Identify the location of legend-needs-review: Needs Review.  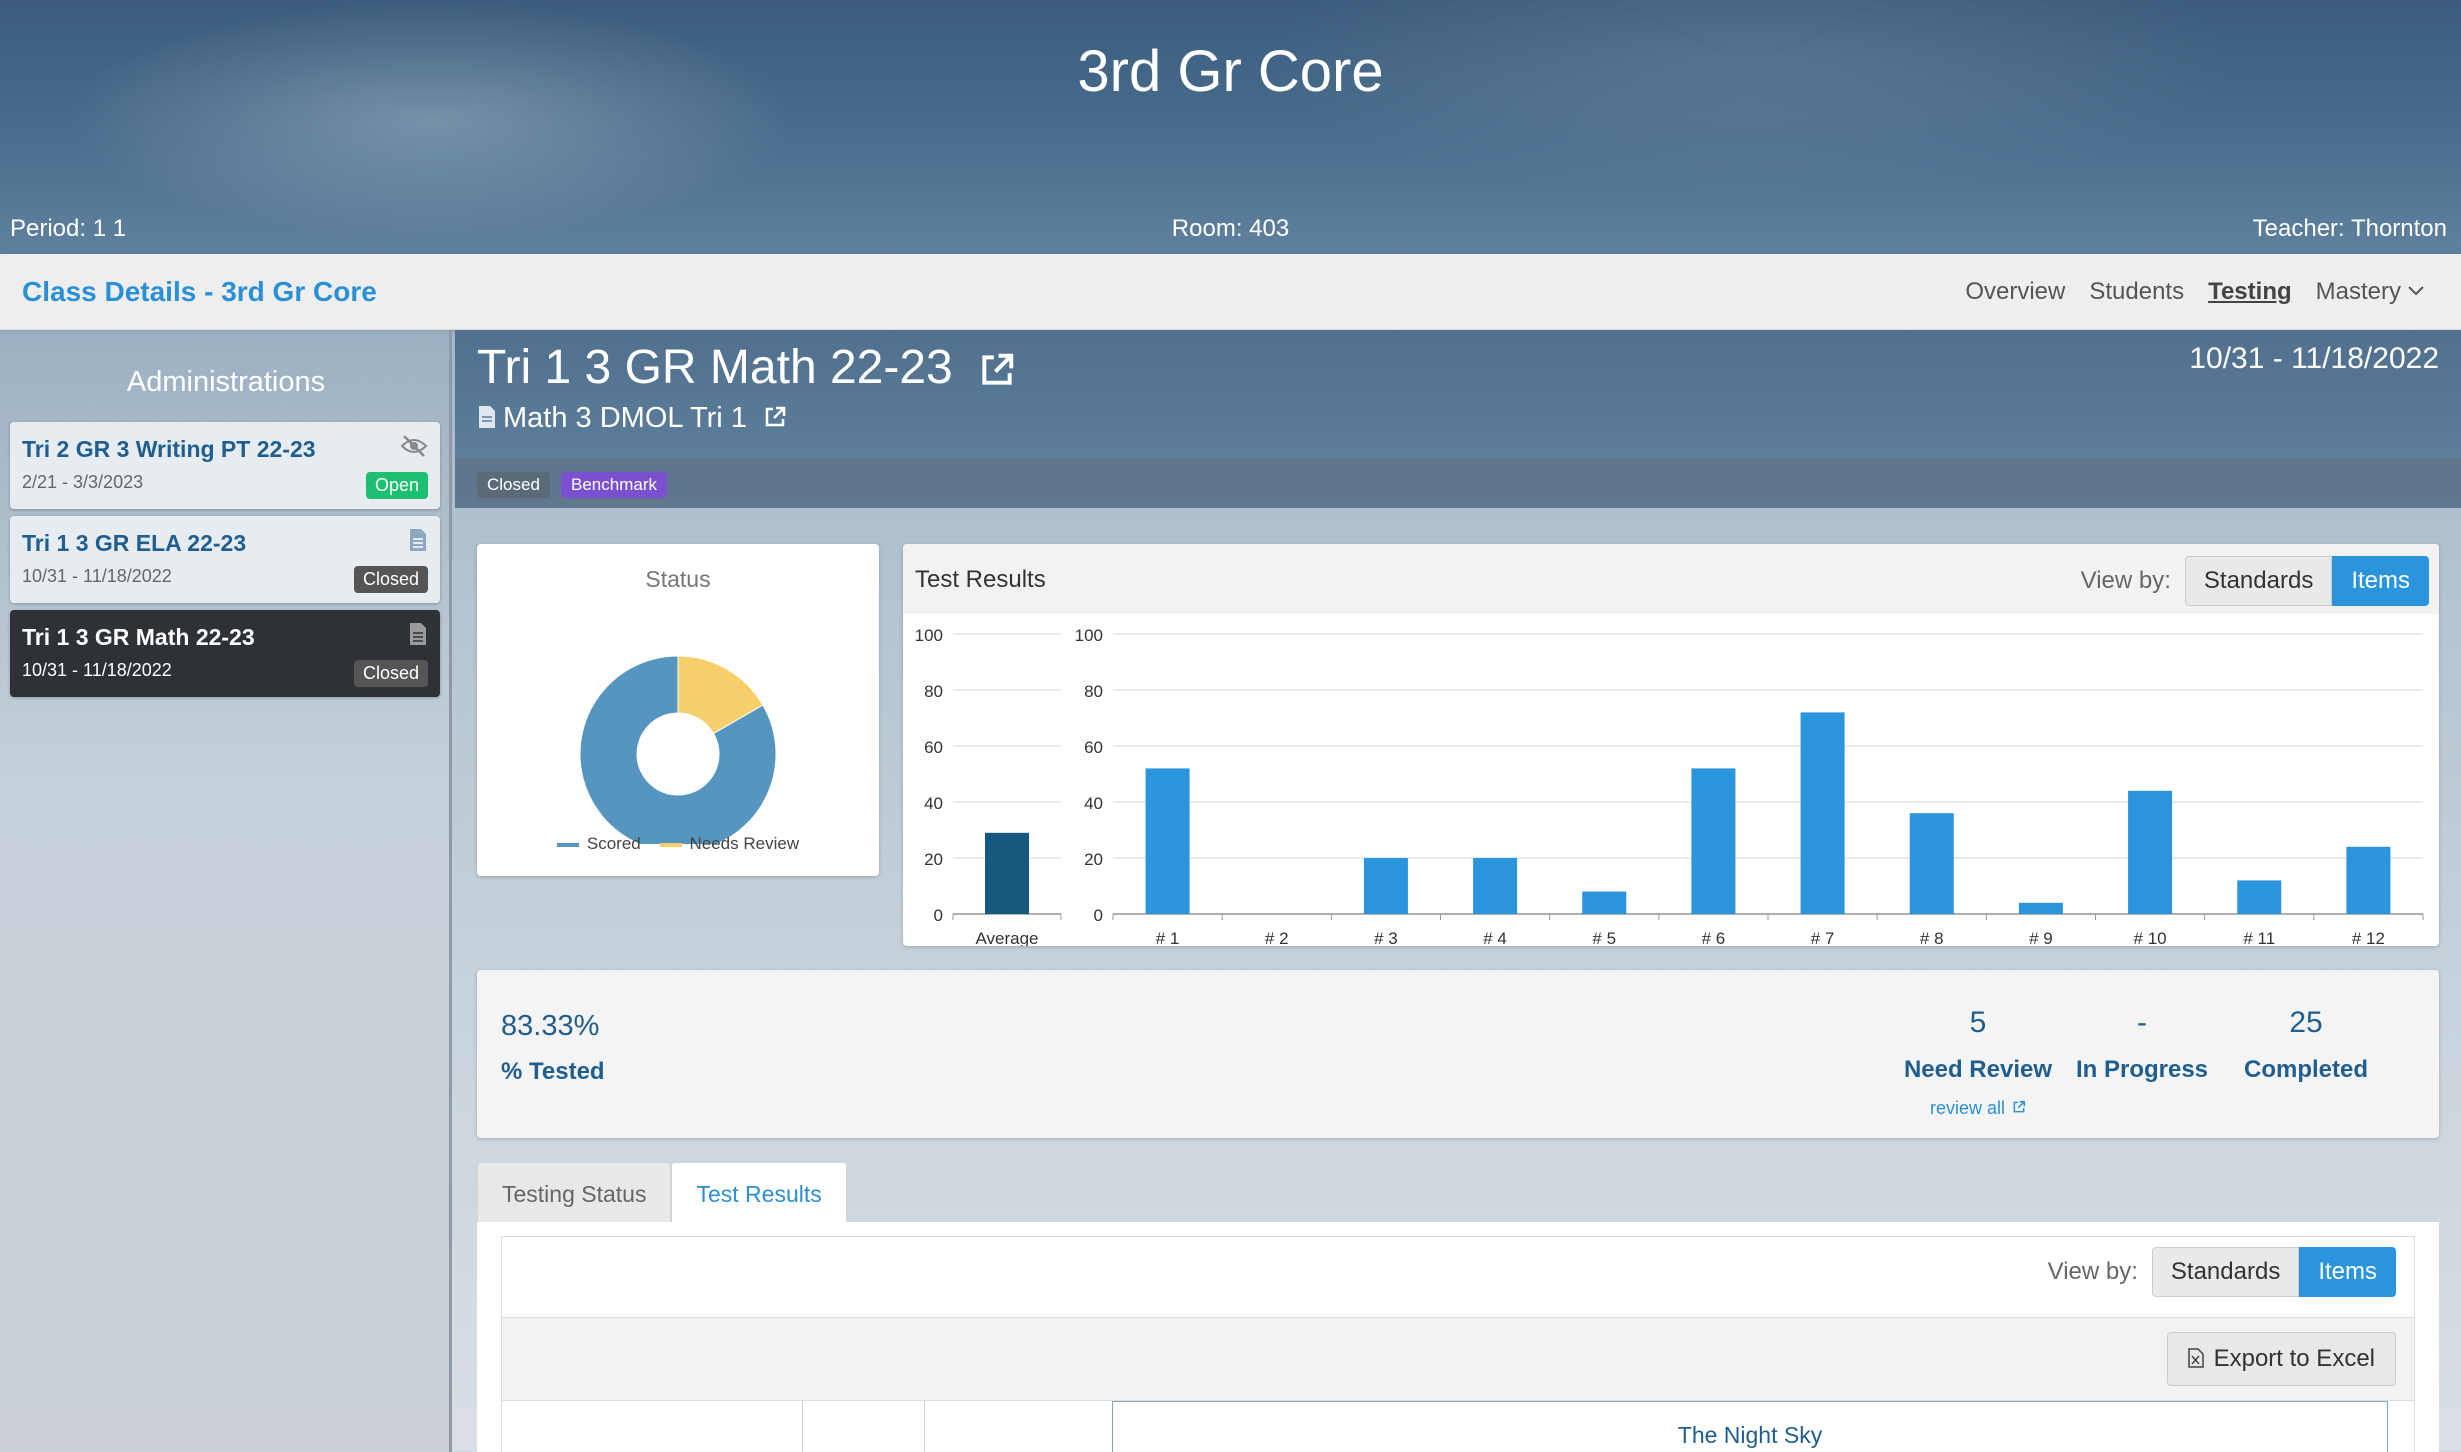
(744, 843).